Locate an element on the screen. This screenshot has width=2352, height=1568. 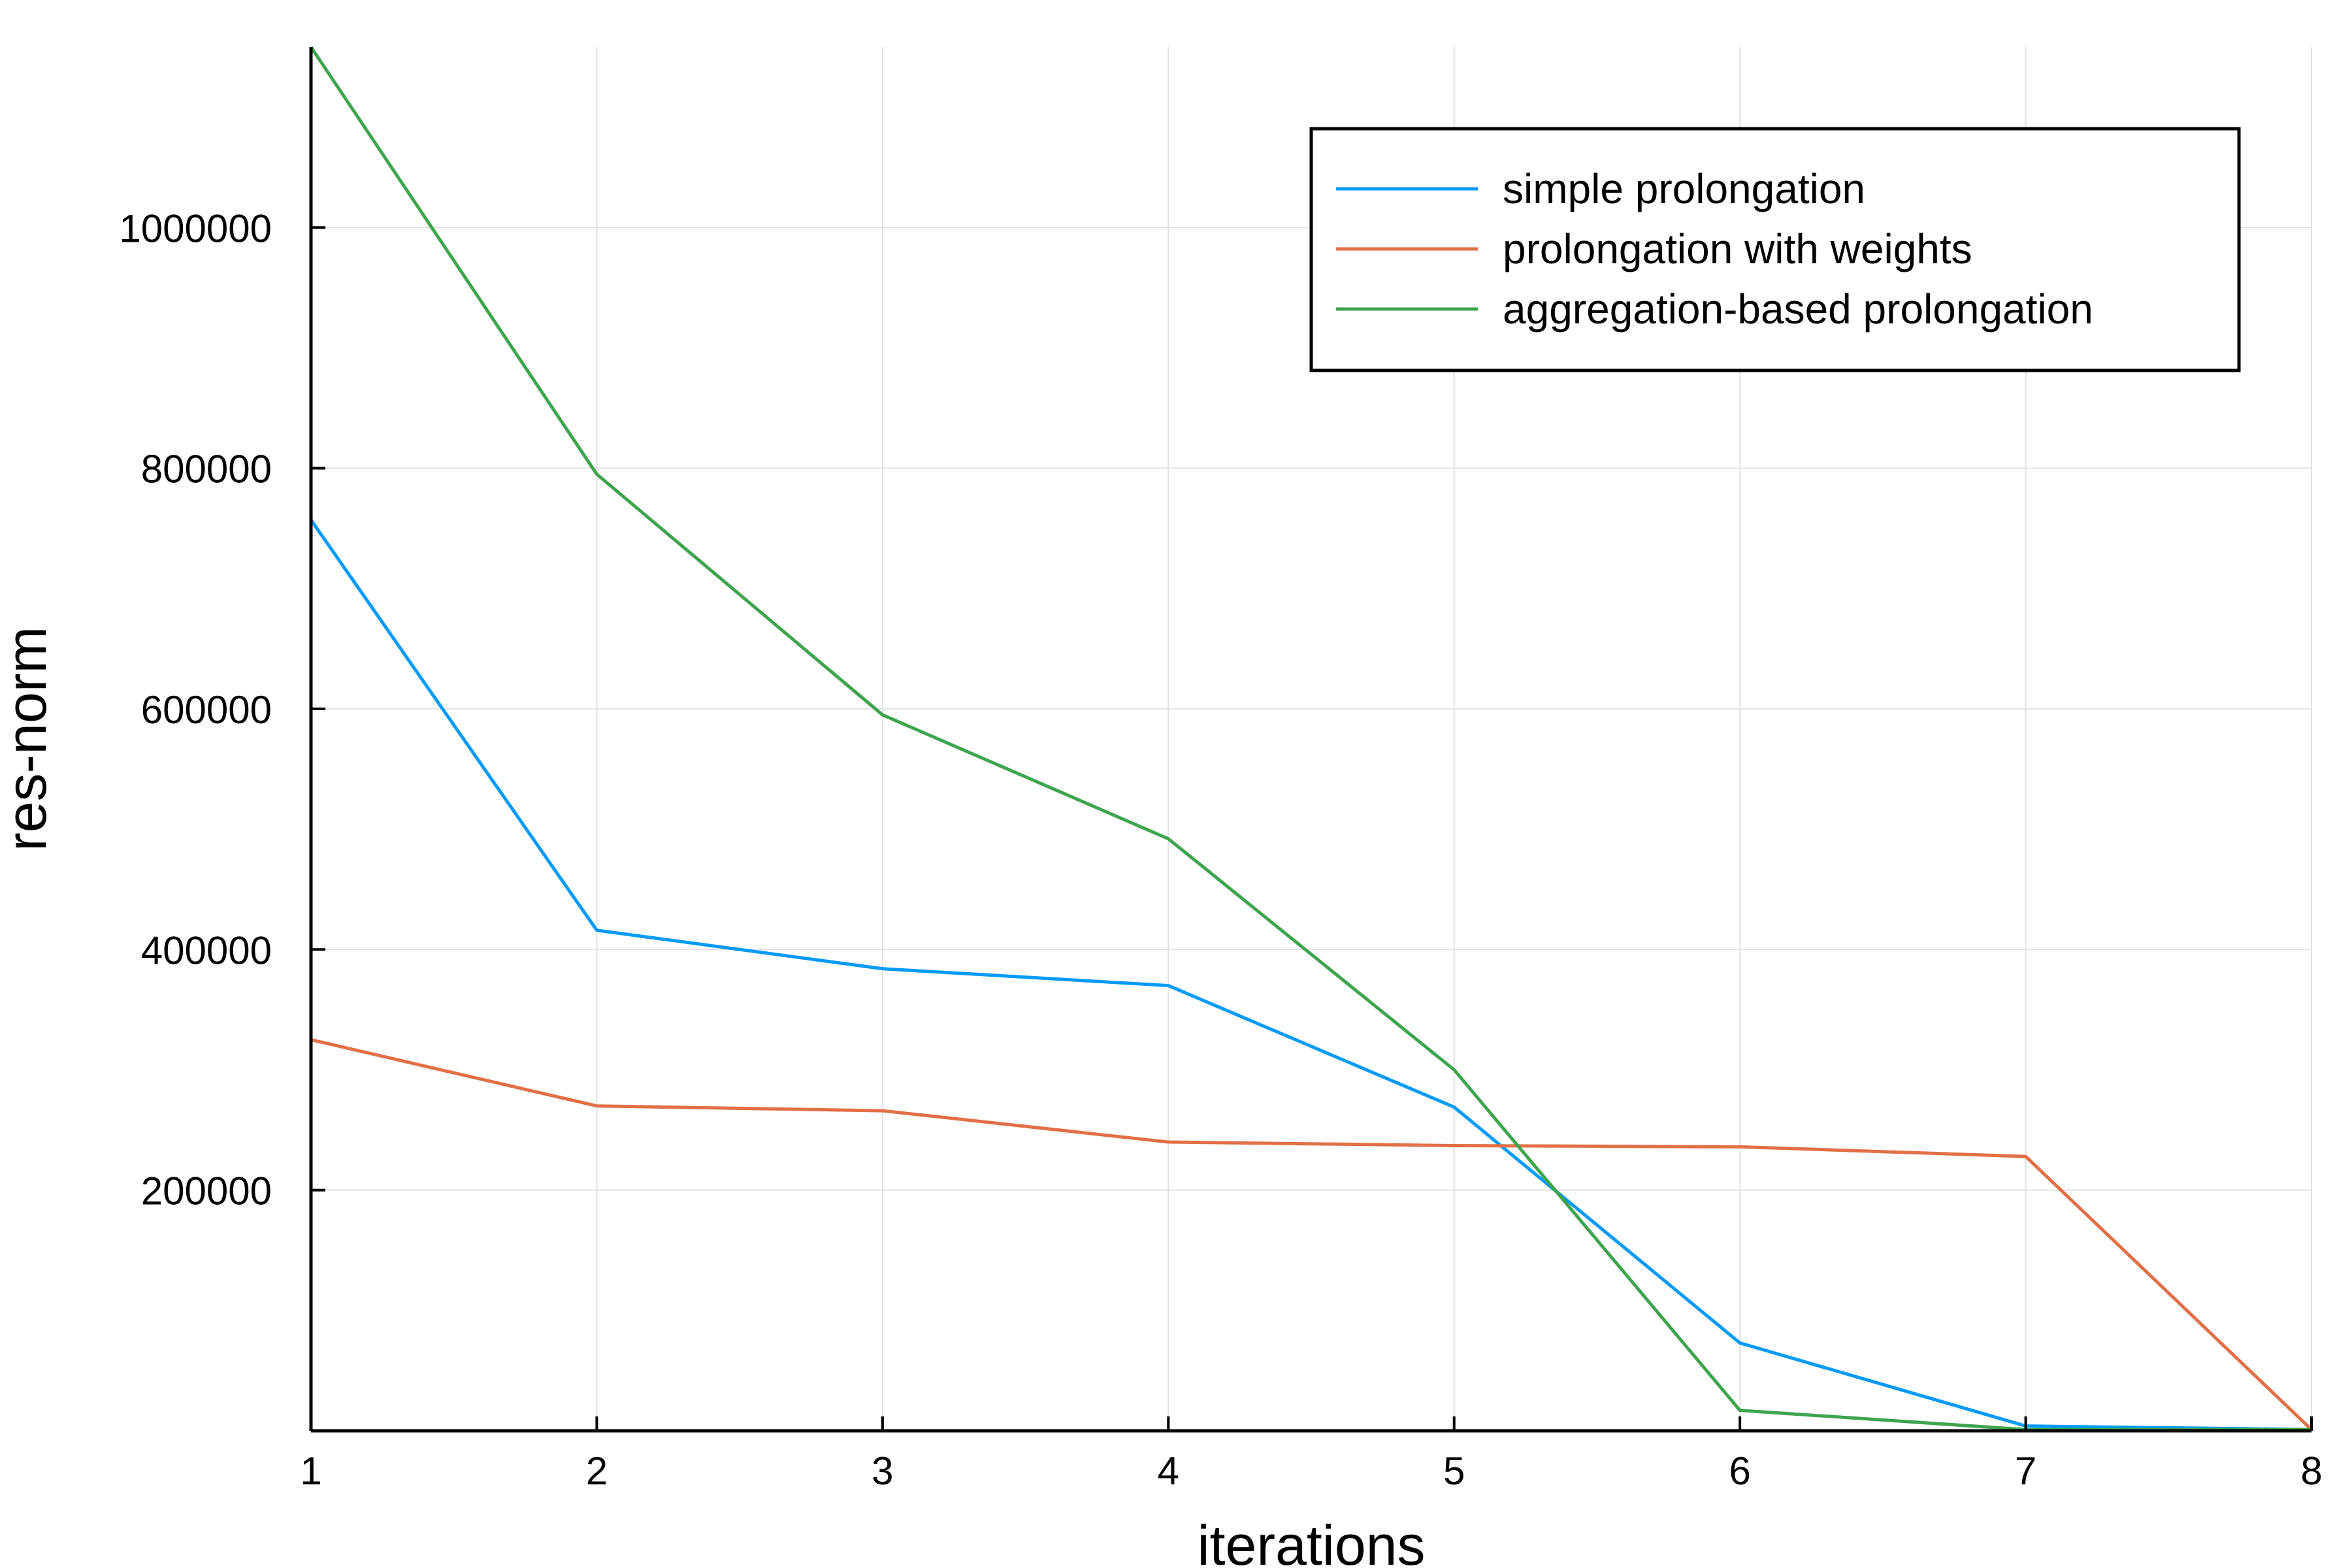
legend-label: prolongation with weights is located at coordinates (1737, 248).